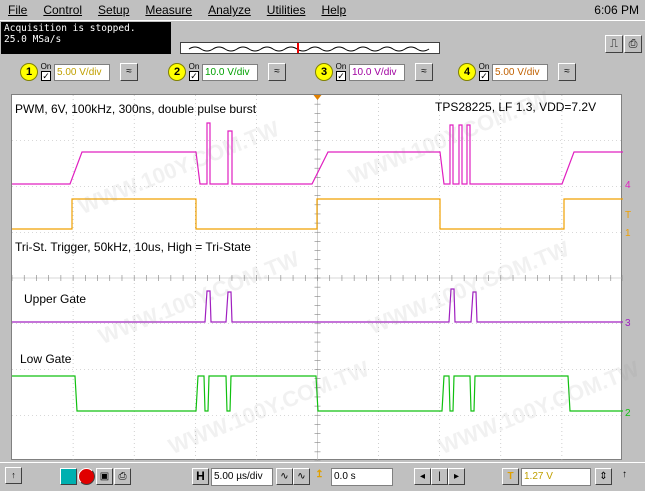 This screenshot has width=645, height=491. I want to click on channel-3-scale: 10.0 V/div, so click(377, 72).